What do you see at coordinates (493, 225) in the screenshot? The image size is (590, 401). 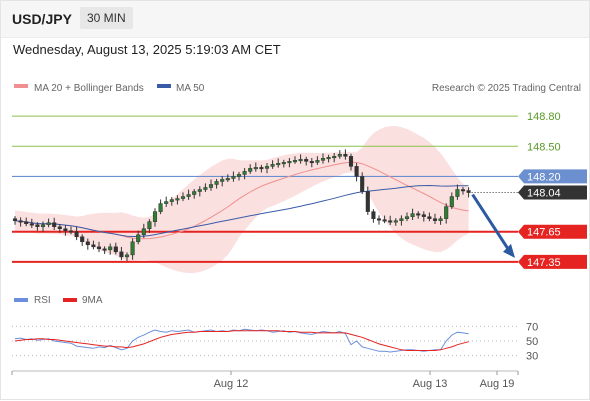 I see `forecast-arrow` at bounding box center [493, 225].